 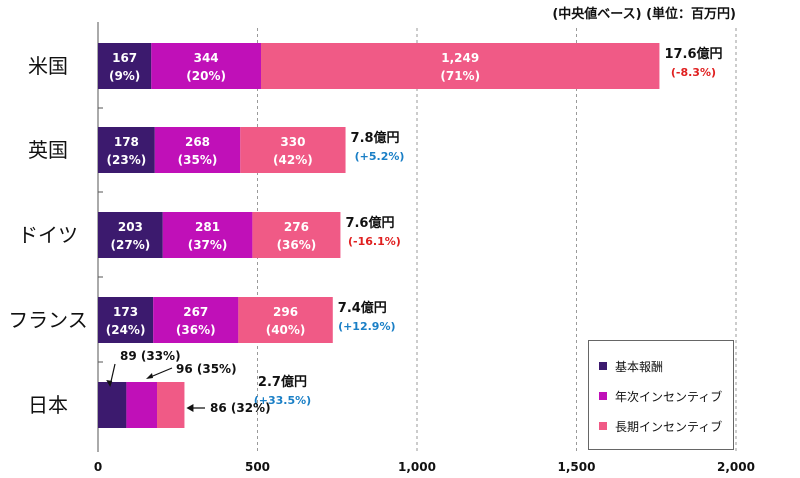 What do you see at coordinates (48, 150) in the screenshot?
I see `category-label: 英国` at bounding box center [48, 150].